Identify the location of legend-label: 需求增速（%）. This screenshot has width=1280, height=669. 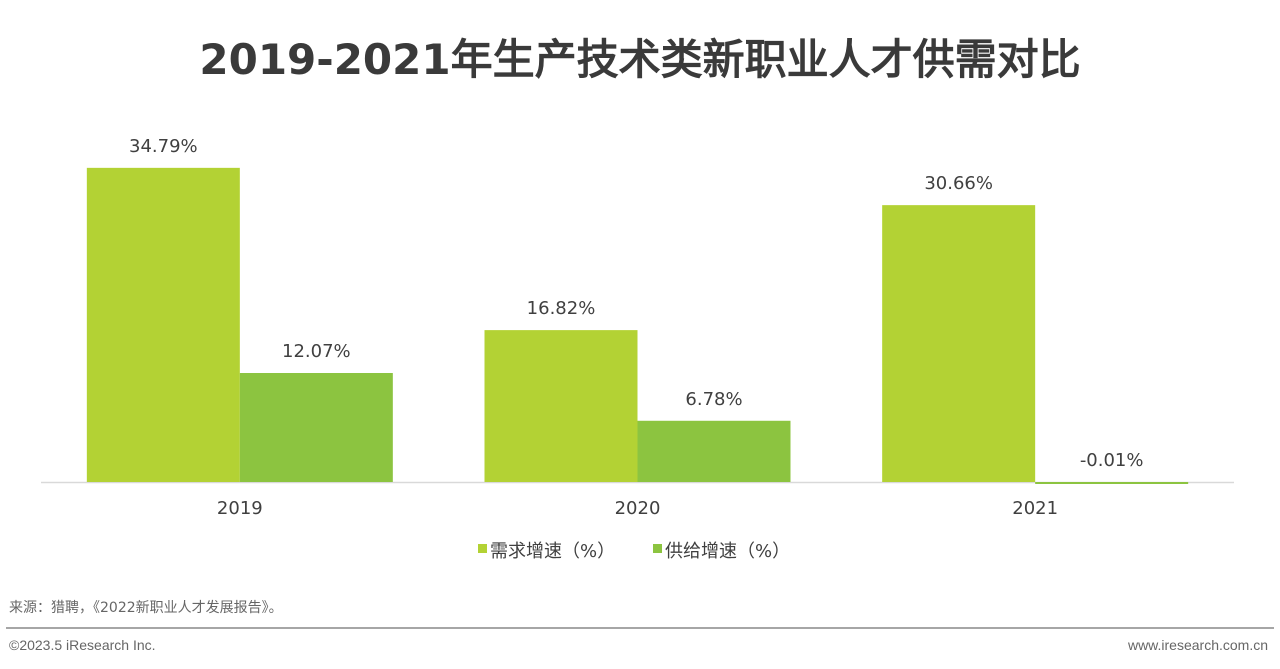
(552, 551).